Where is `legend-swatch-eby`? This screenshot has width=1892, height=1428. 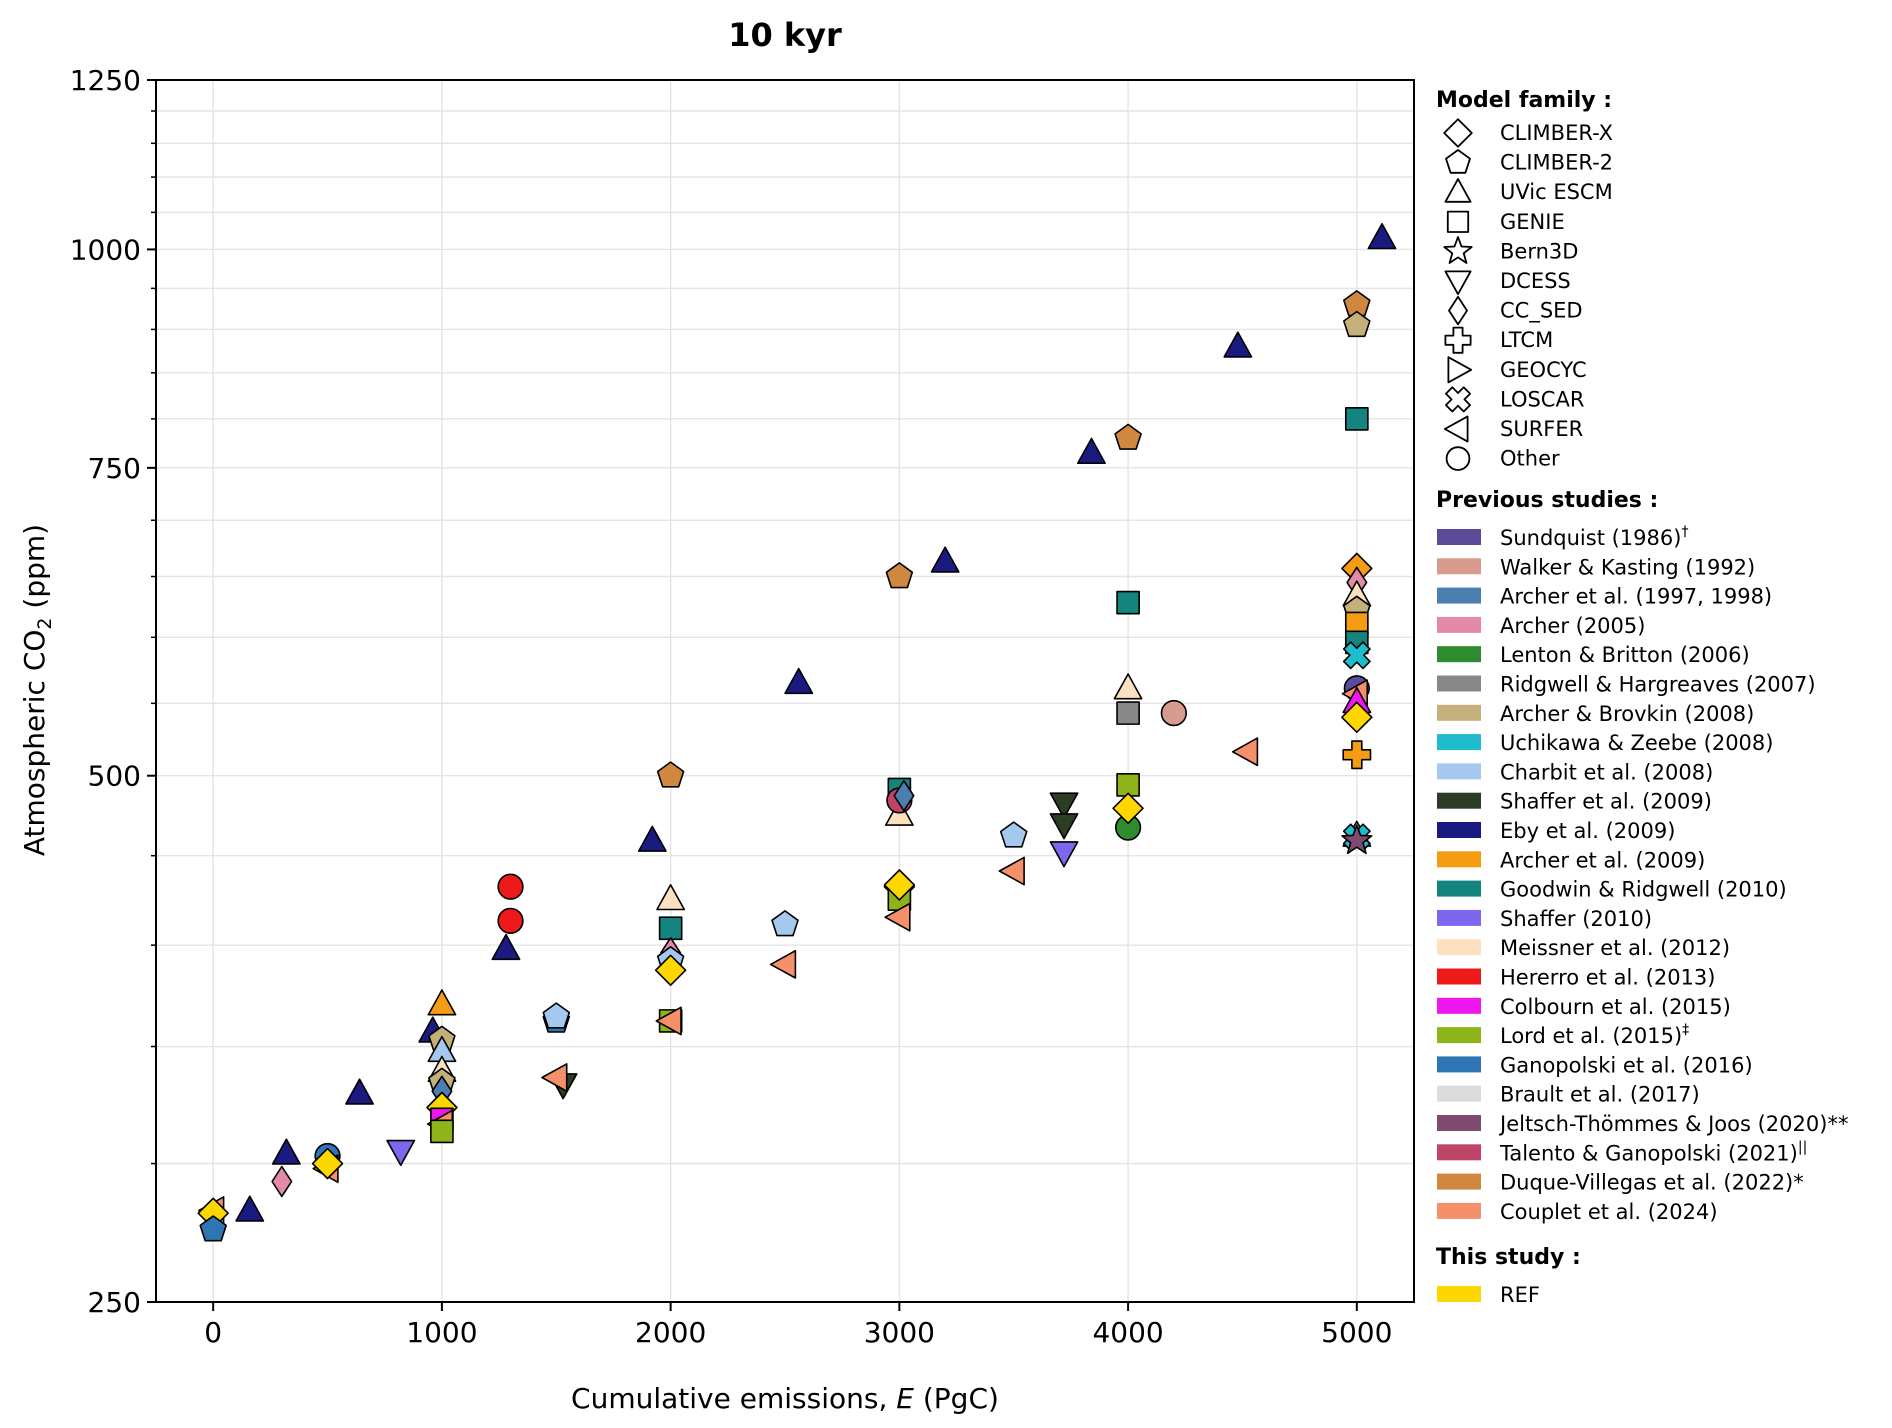 legend-swatch-eby is located at coordinates (1459, 830).